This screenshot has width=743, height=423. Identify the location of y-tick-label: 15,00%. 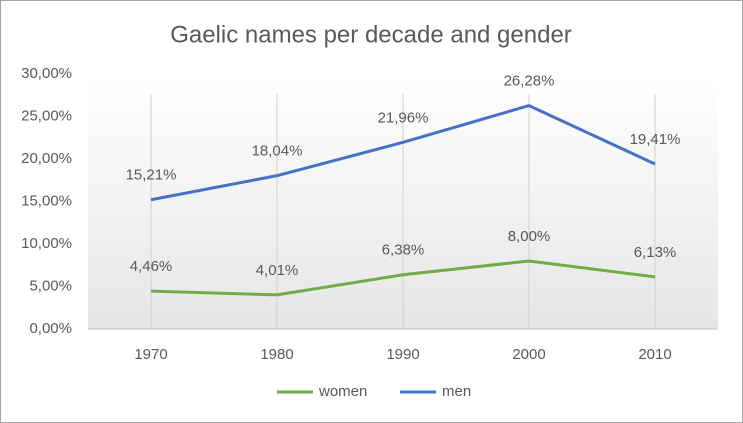
(46, 200).